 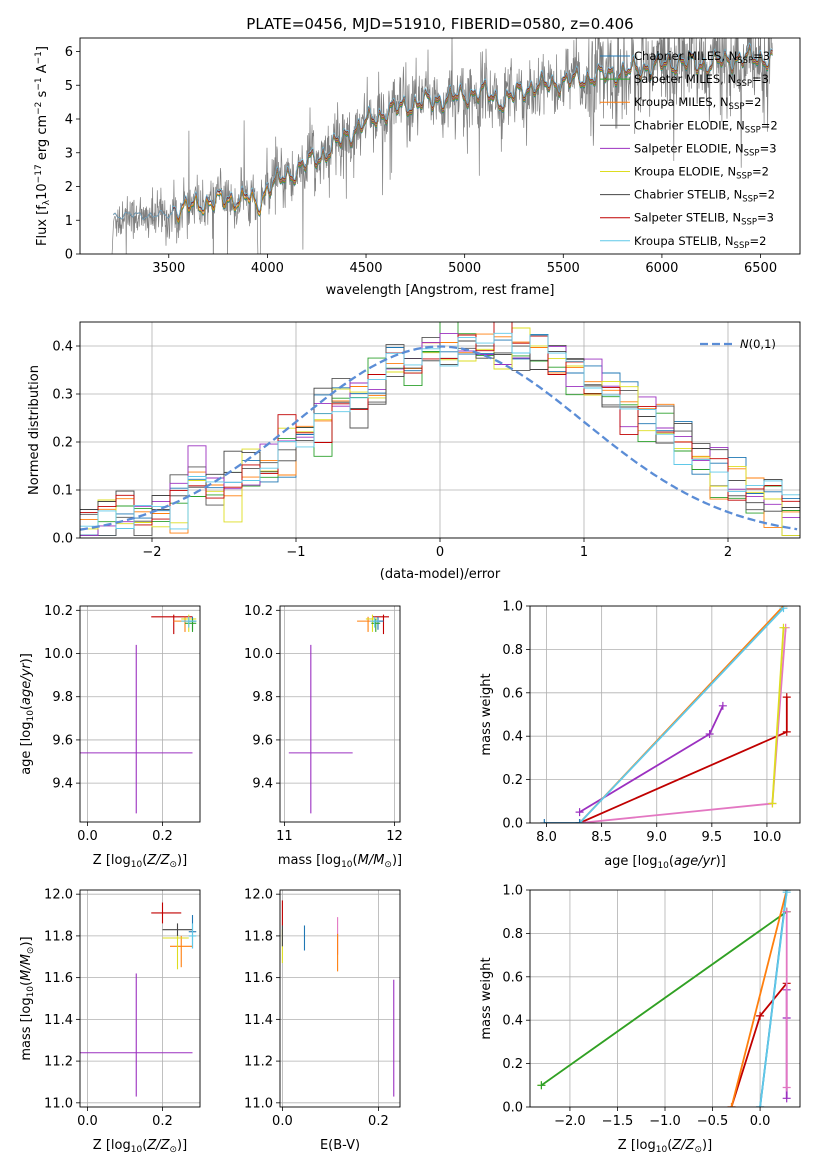 What do you see at coordinates (760, 268) in the screenshot?
I see `spectrum-xtick-label-6: 6500` at bounding box center [760, 268].